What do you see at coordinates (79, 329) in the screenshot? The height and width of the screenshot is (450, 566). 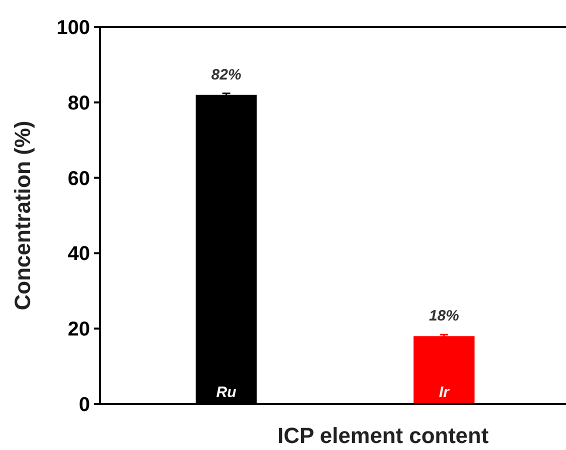 I see `y-tick-label: 20` at bounding box center [79, 329].